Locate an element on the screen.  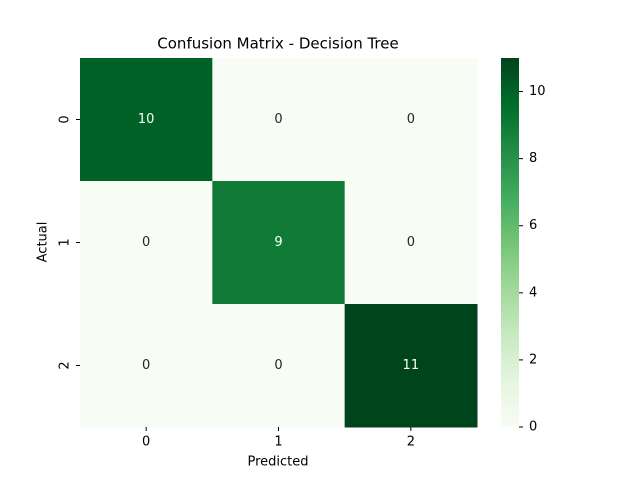
colorbar-tick-label: 4 is located at coordinates (533, 292).